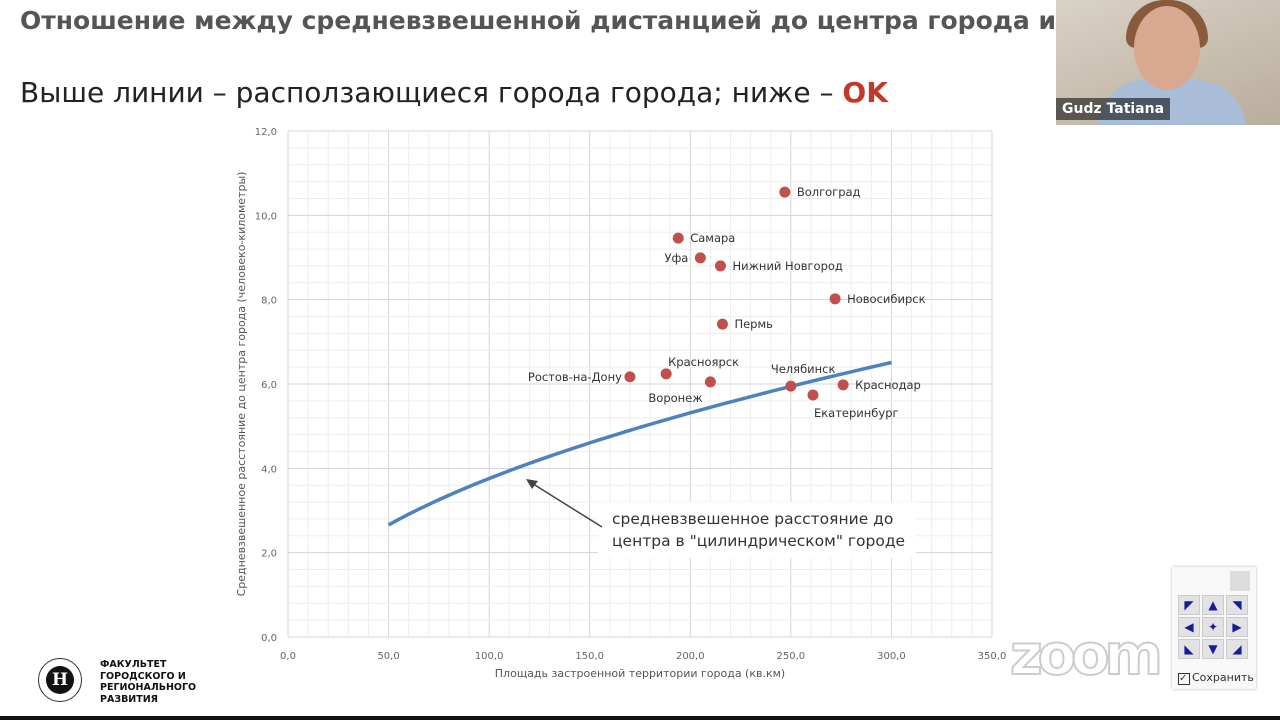 The image size is (1280, 720). I want to click on x-tick-label: 0,0, so click(288, 656).